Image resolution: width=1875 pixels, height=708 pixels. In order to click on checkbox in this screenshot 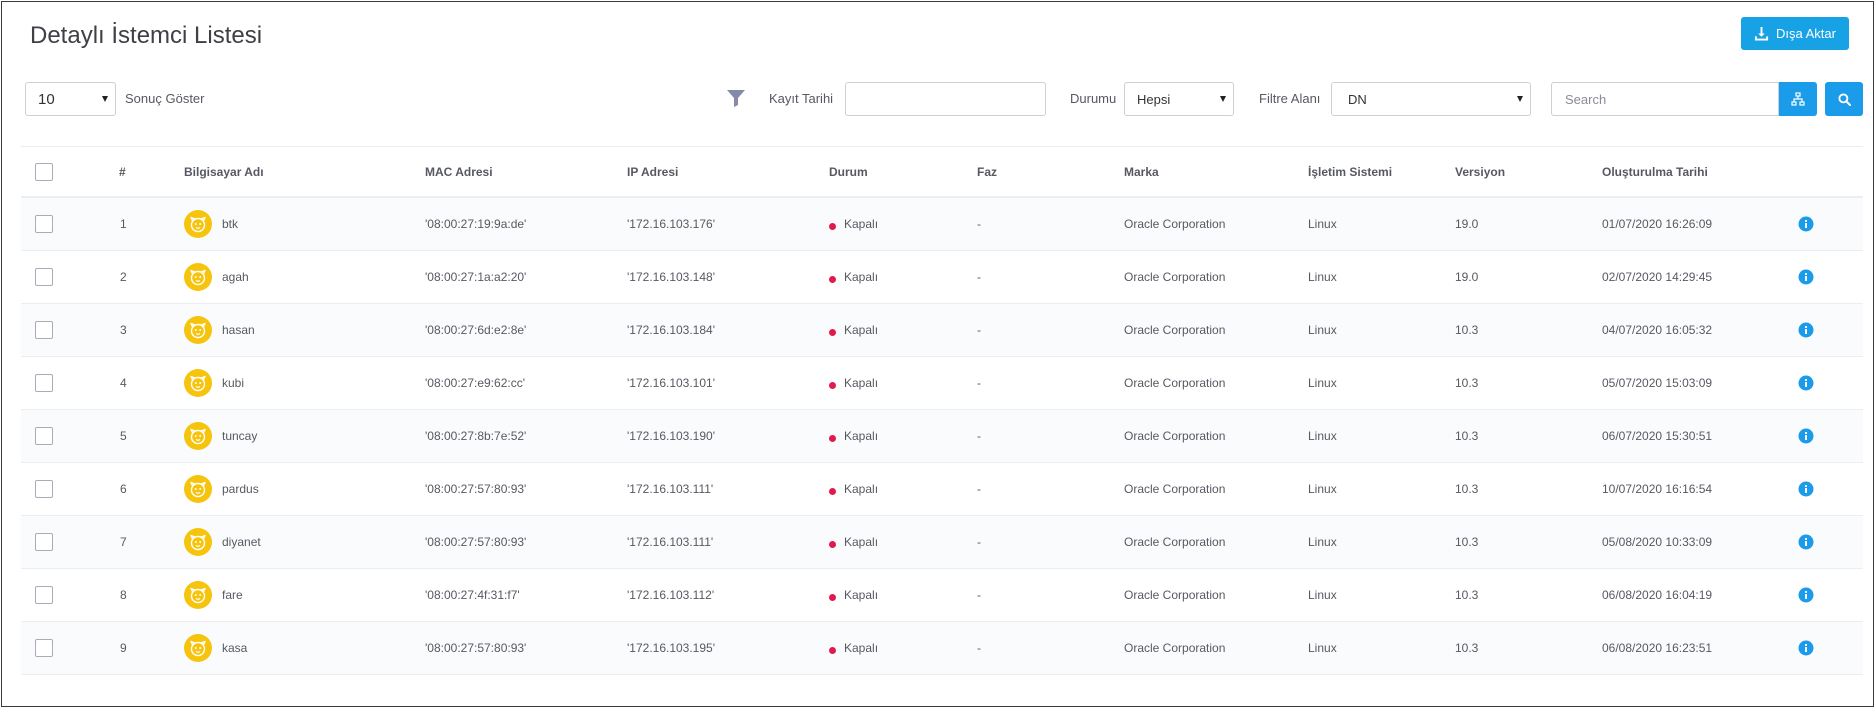, I will do `click(44, 171)`.